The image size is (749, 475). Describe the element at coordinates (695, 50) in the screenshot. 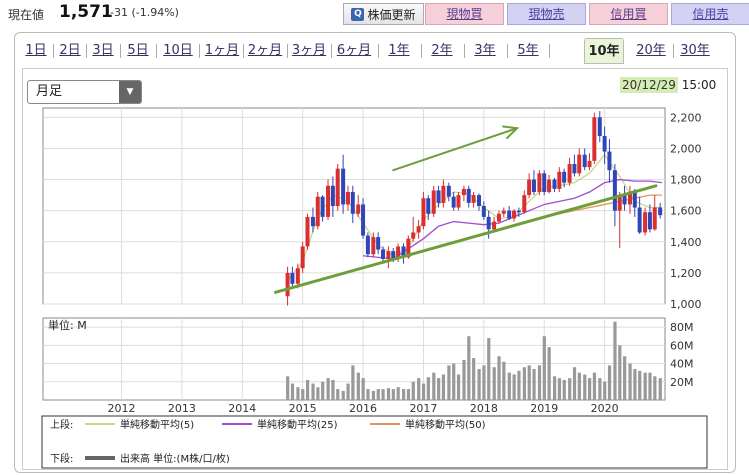

I see `tab-30y: 30年` at that location.